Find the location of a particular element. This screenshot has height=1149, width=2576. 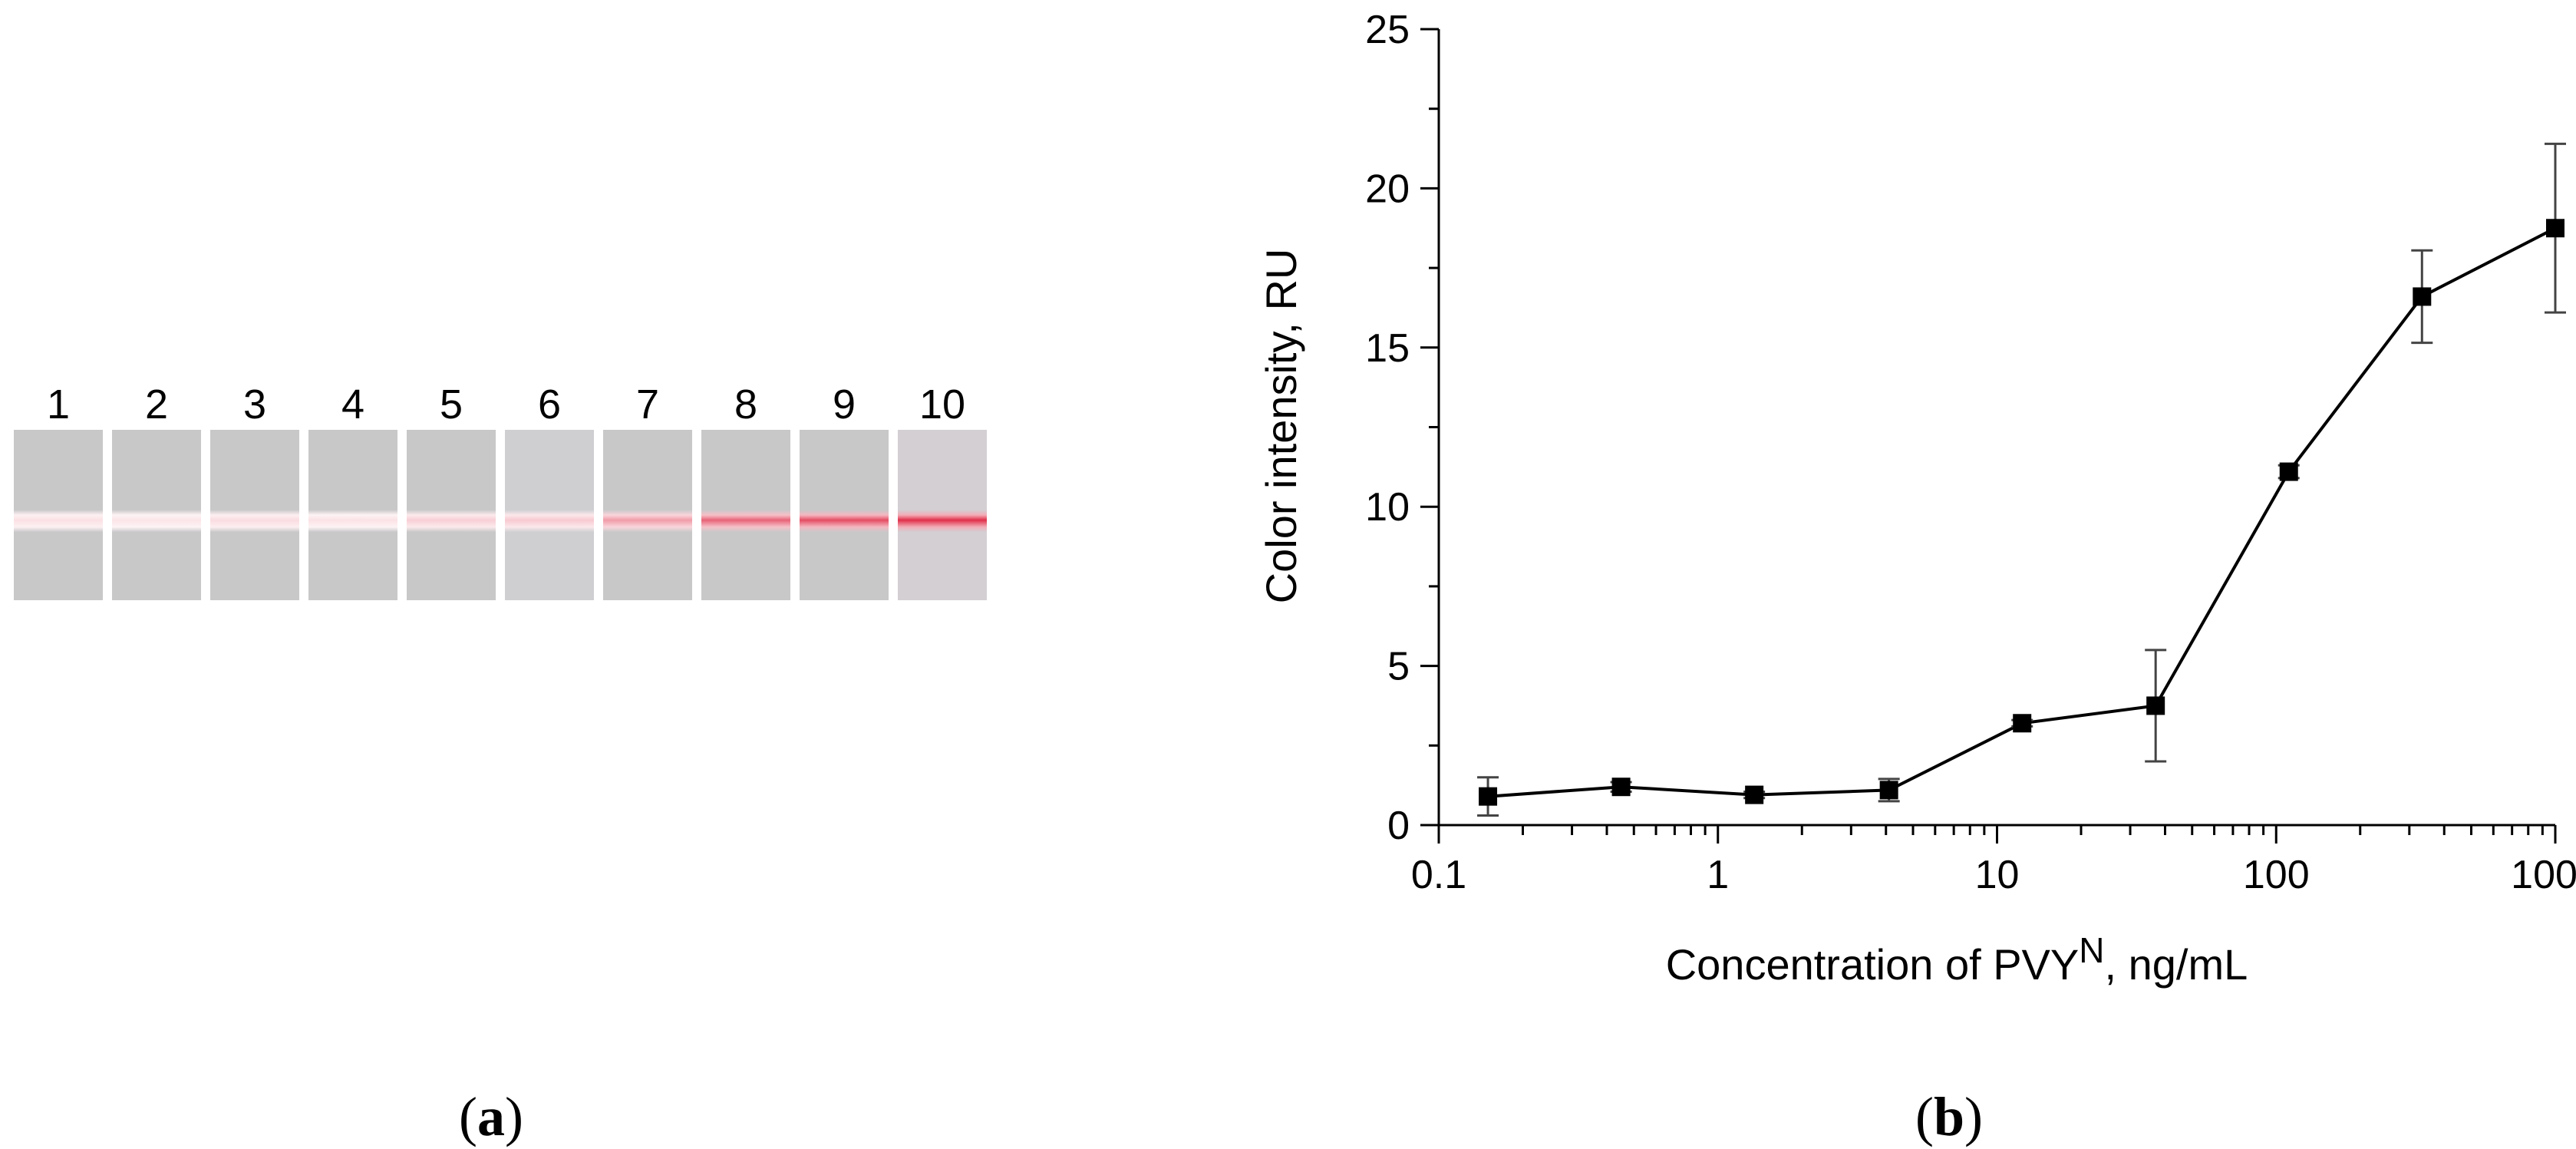

strip-label-5: 5 is located at coordinates (451, 404).